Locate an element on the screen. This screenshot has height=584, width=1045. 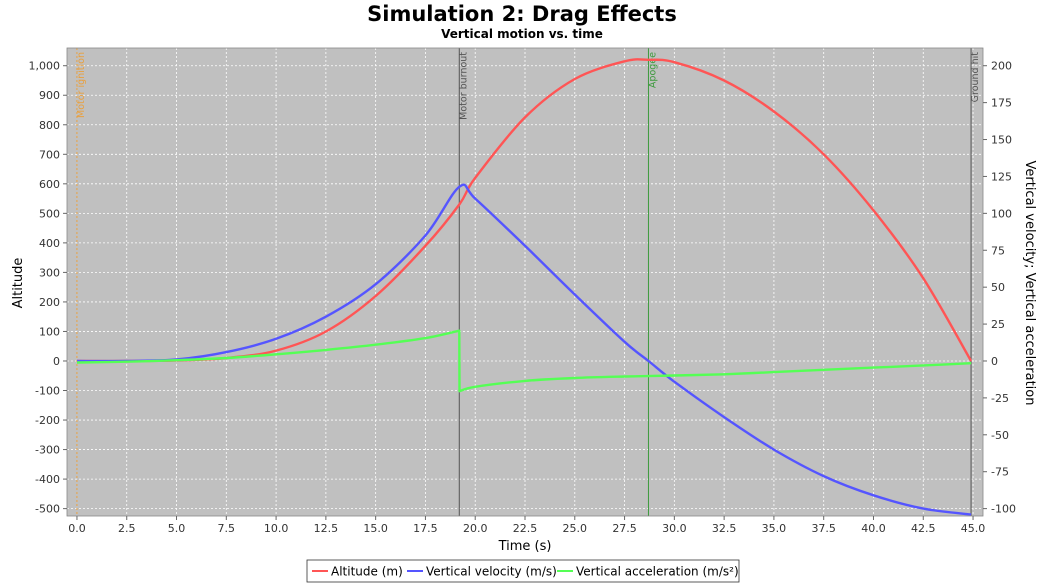
y-right-tick-label-7: 75 is located at coordinates (998, 250).